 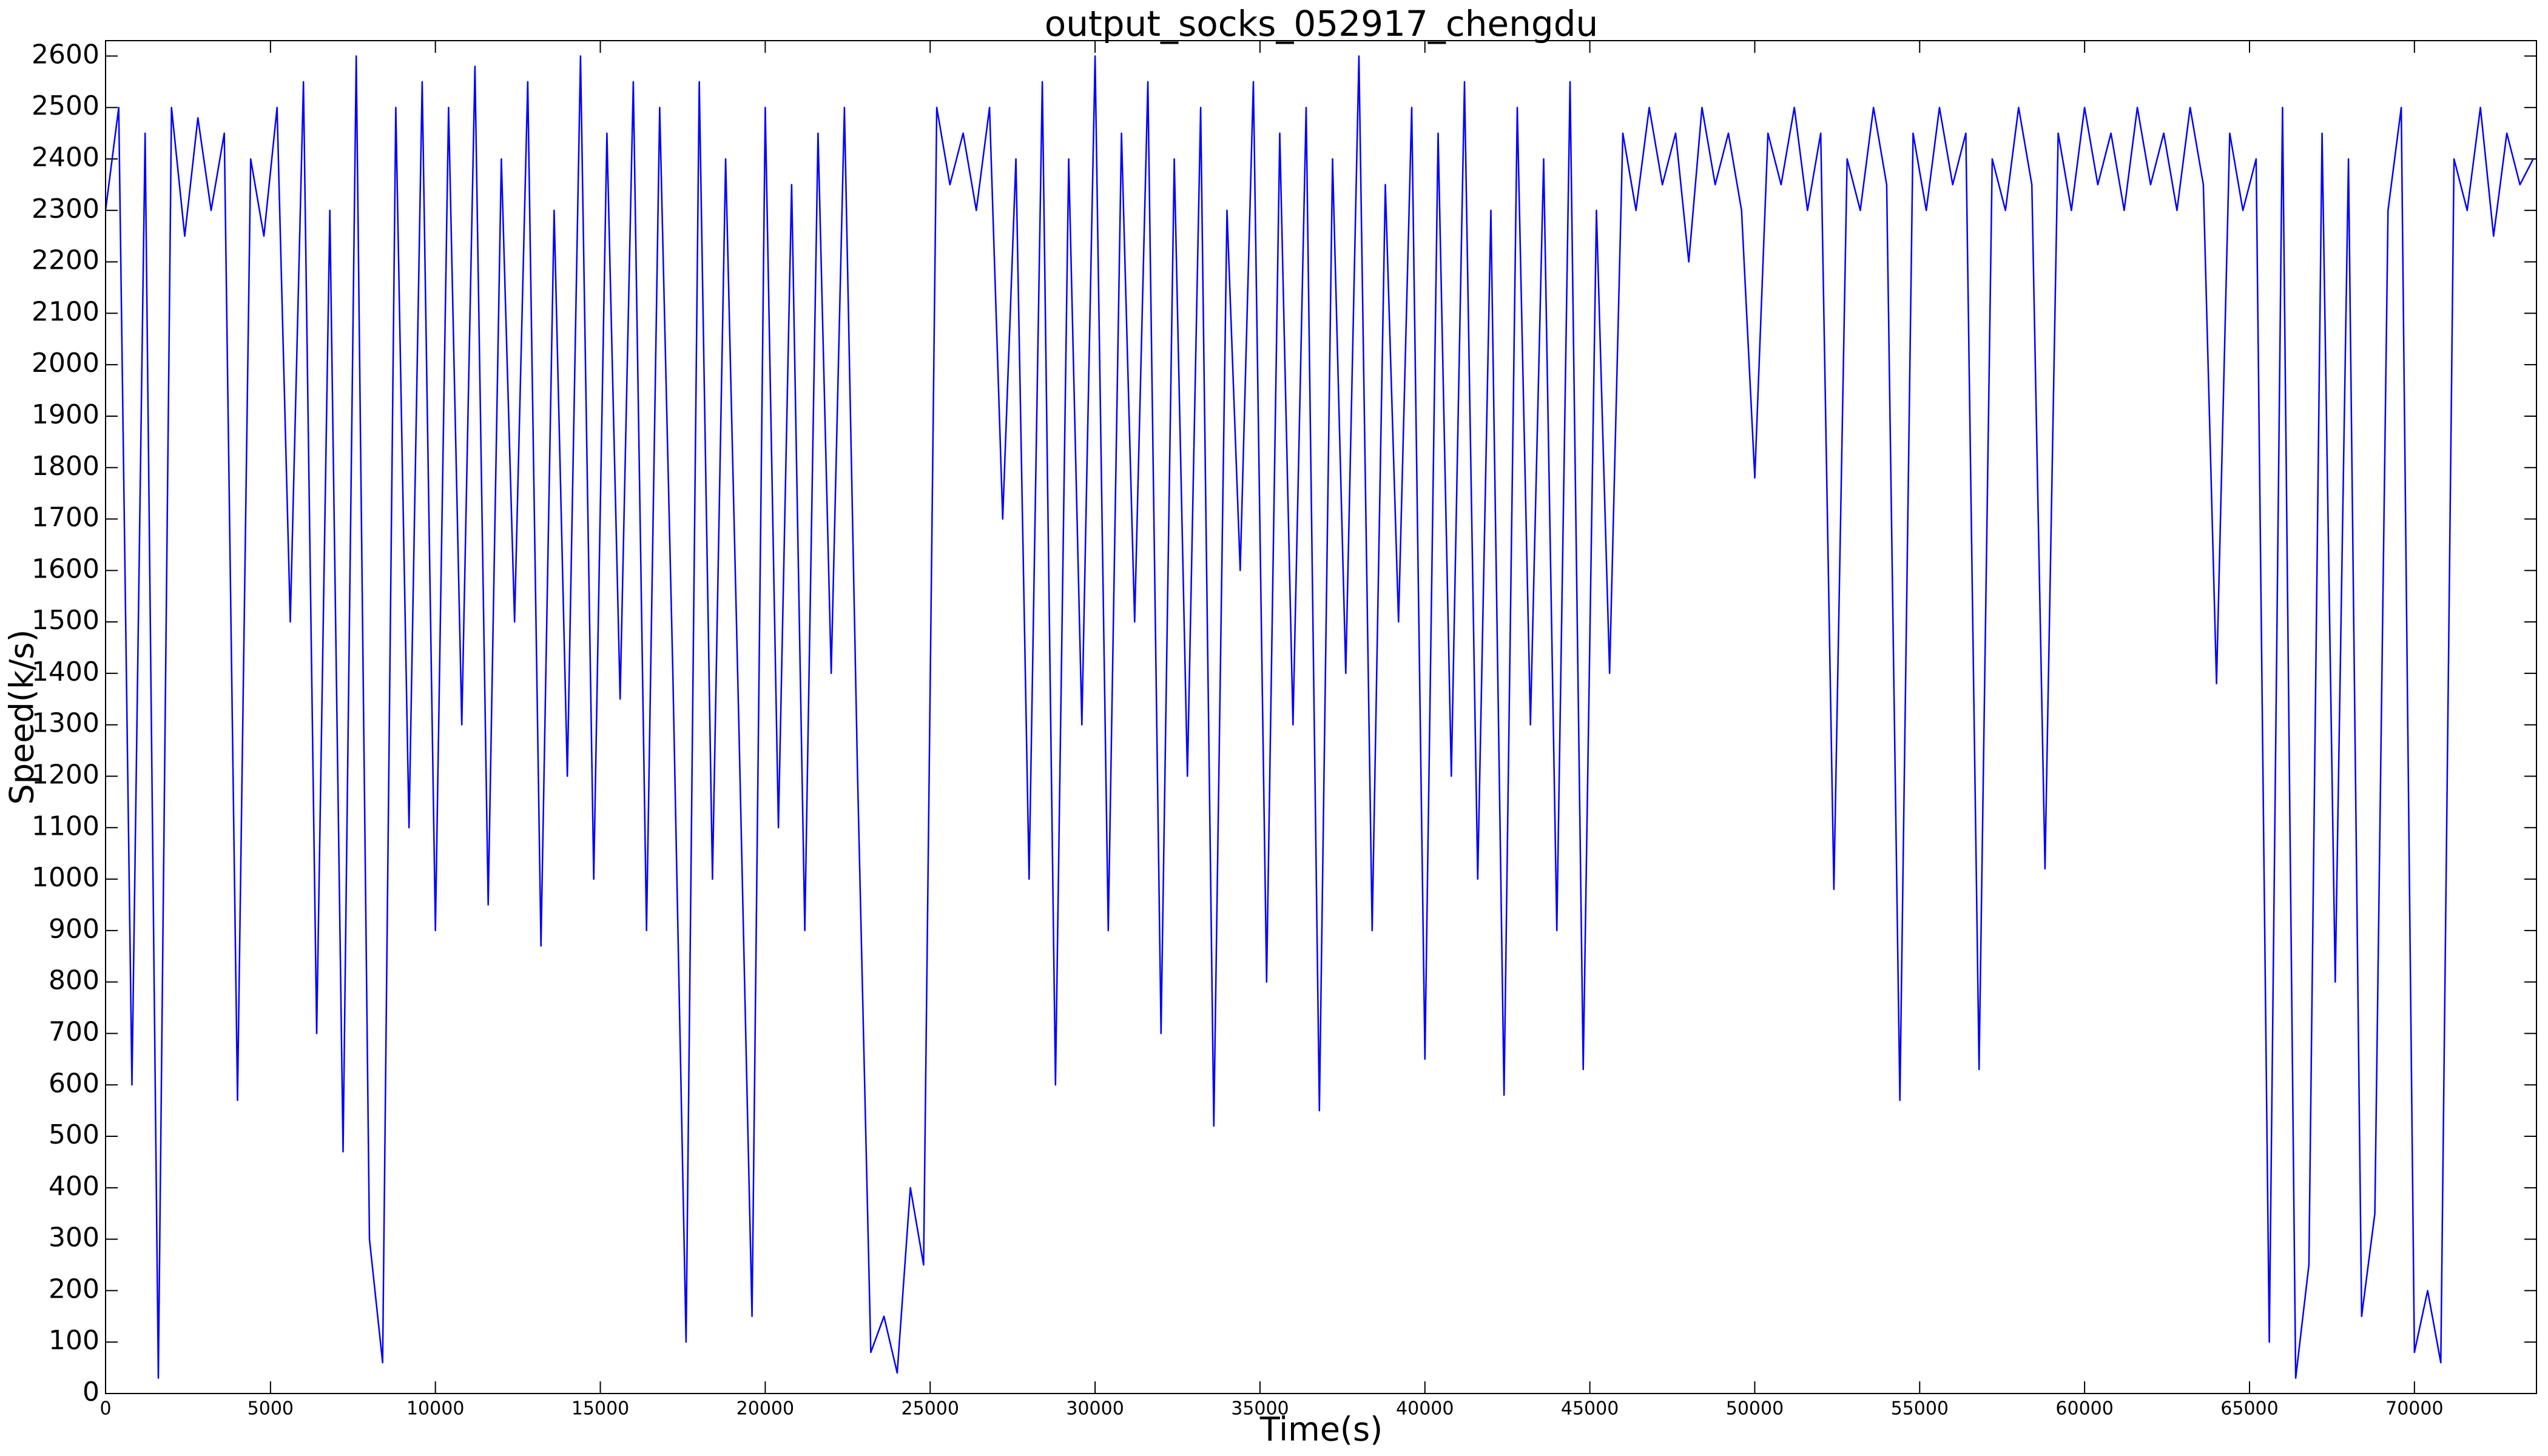 I want to click on x-tick-label: 40000, so click(x=1425, y=1409).